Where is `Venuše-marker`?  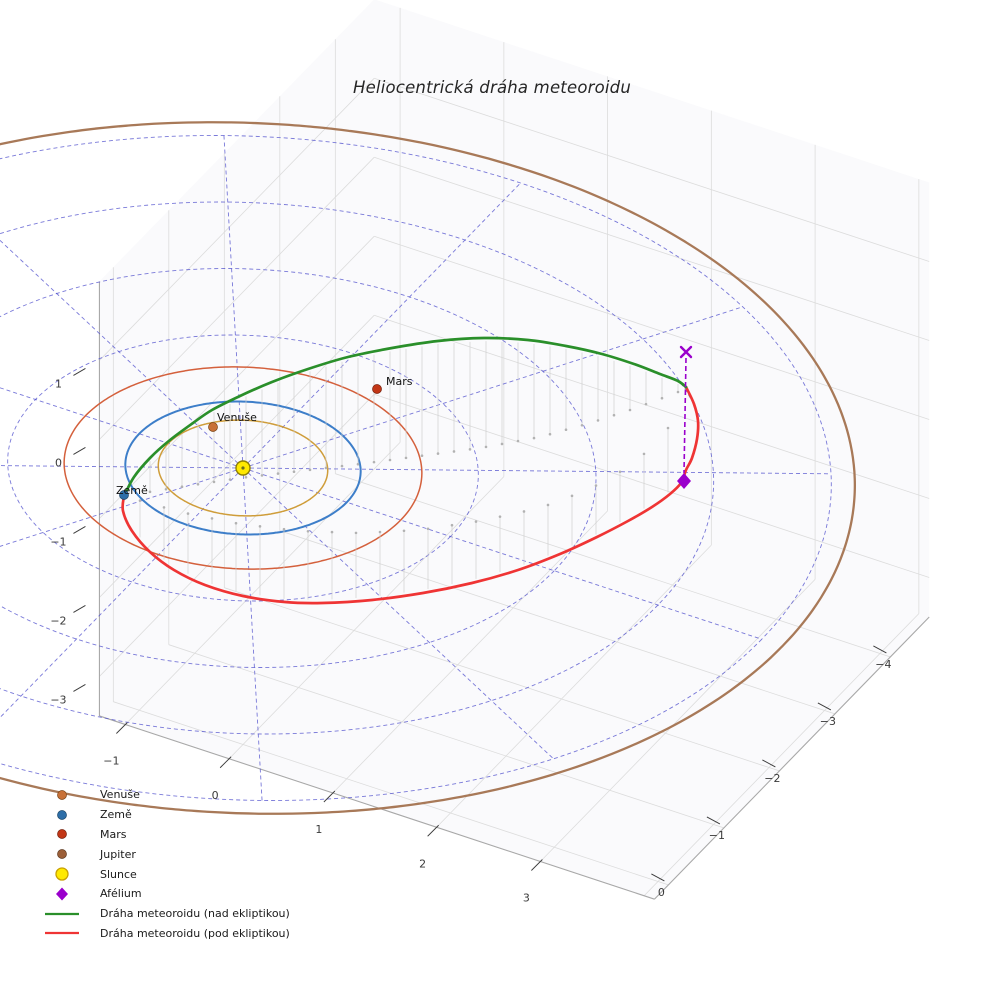 Venuše-marker is located at coordinates (213, 427).